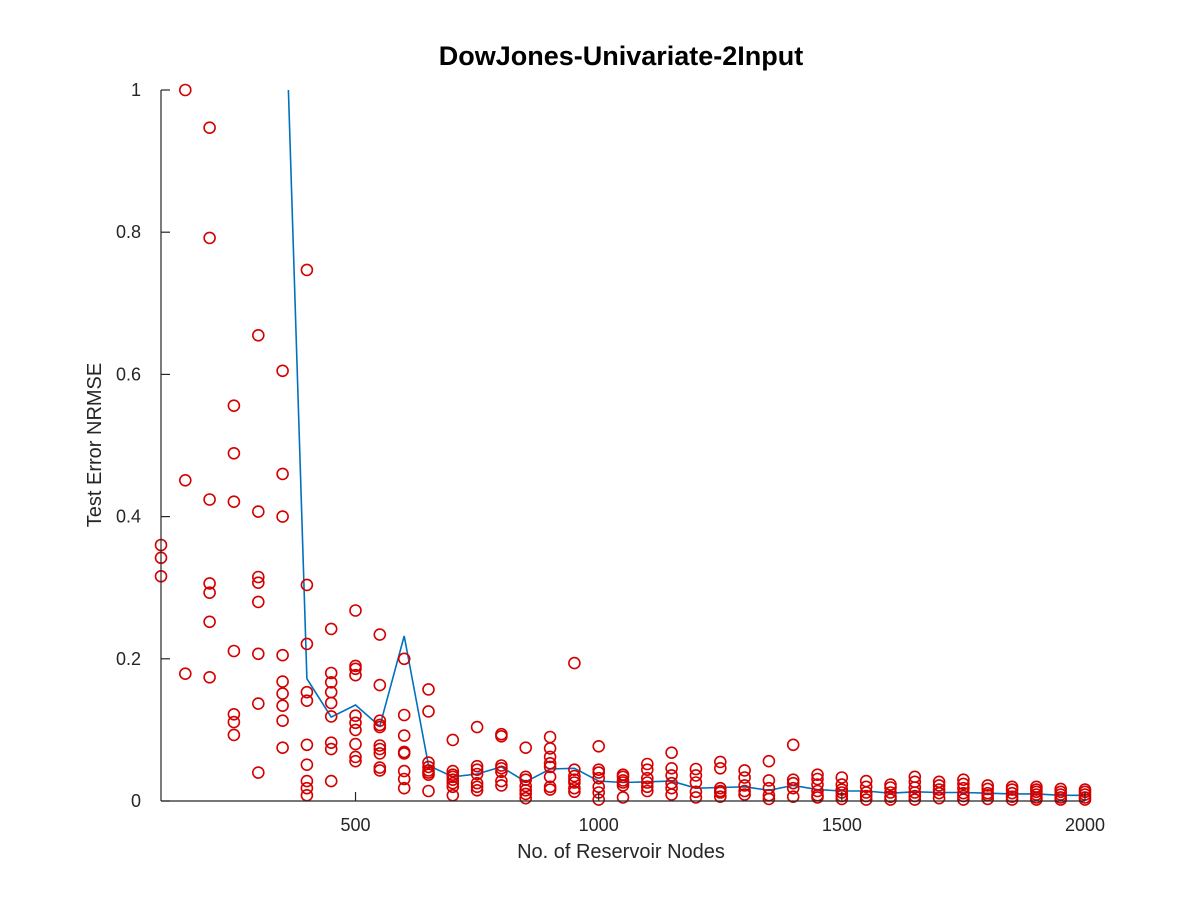  Describe the element at coordinates (136, 90) in the screenshot. I see `y-tick-label: 1` at that location.